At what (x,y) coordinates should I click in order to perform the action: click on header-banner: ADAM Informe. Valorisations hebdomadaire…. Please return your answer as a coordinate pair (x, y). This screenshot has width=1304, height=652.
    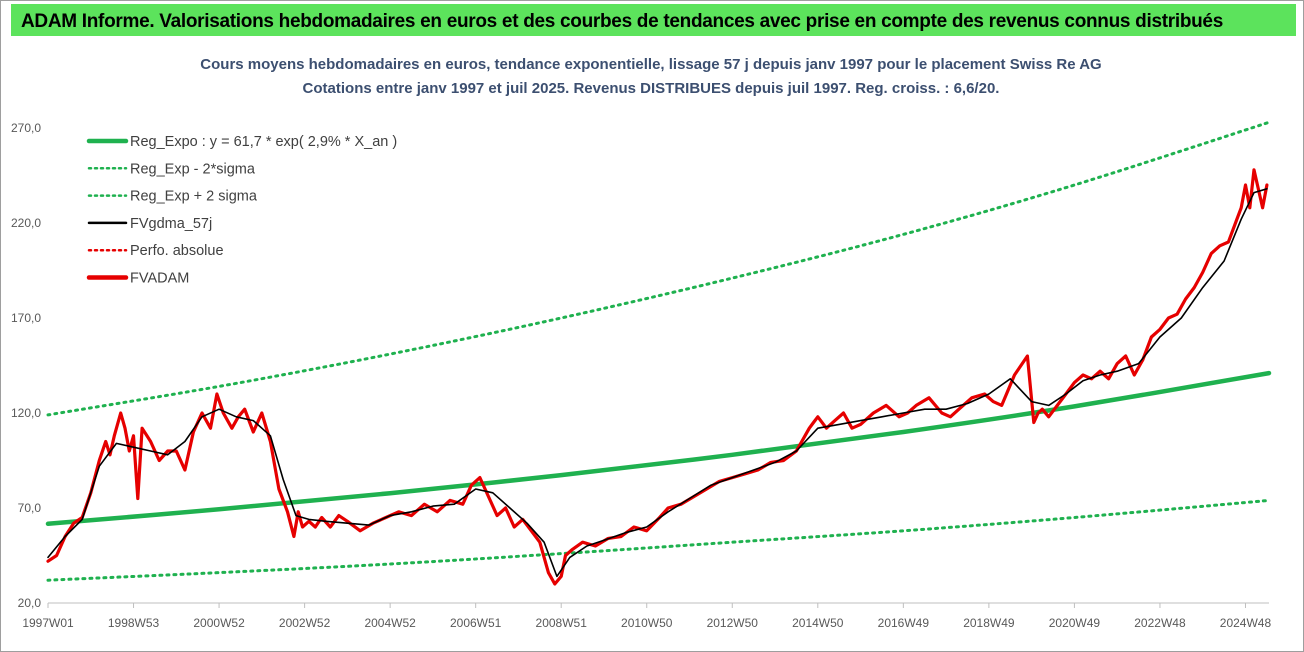
    Looking at the image, I should click on (653, 20).